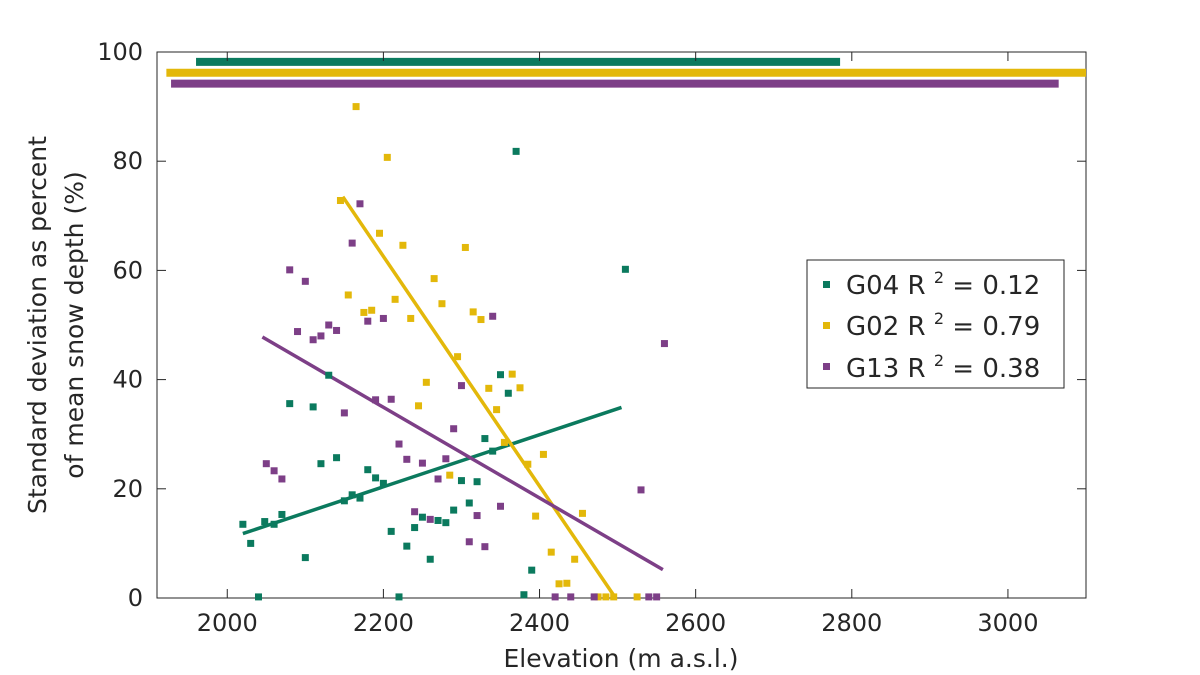  I want to click on legend-marker-g13, so click(826, 366).